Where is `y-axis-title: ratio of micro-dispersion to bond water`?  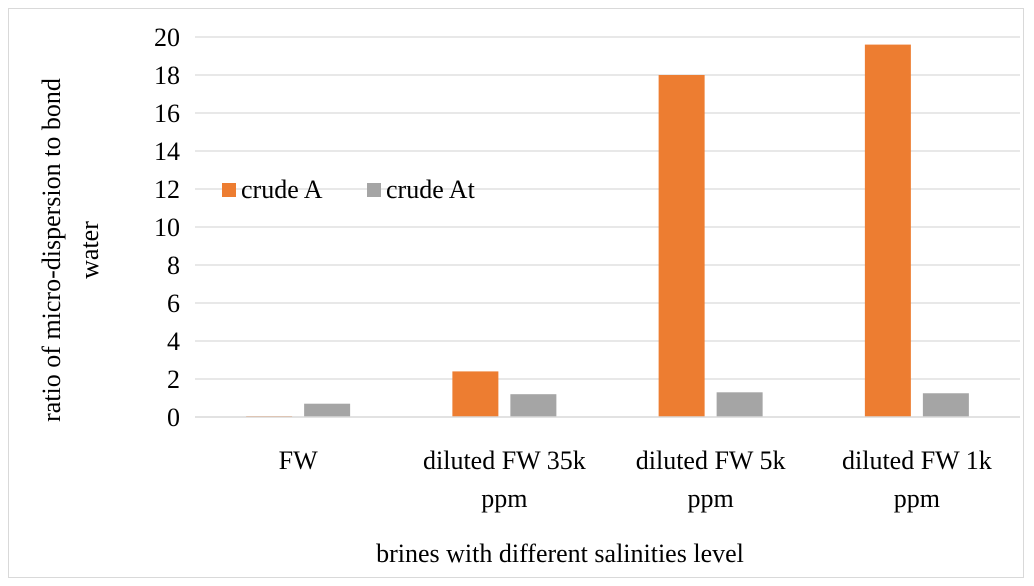 y-axis-title: ratio of micro-dispersion to bond water is located at coordinates (70, 250).